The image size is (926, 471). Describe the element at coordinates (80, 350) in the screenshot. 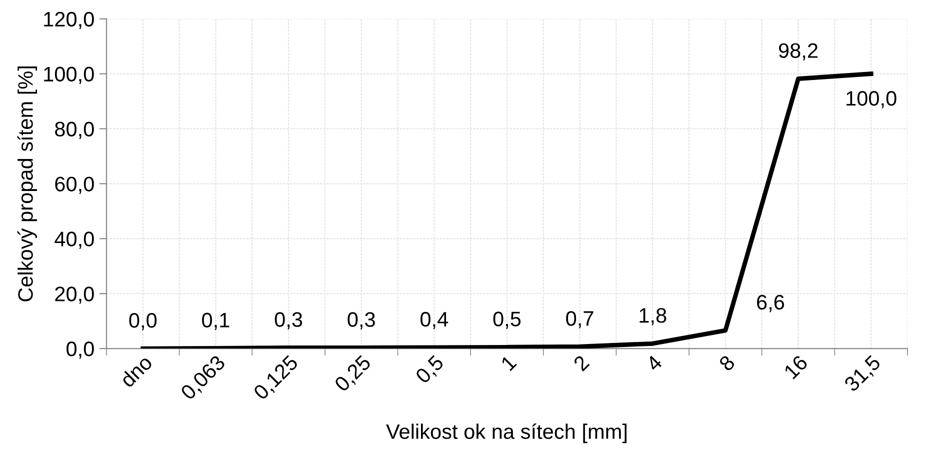

I see `y-tick-label: 0,0` at that location.